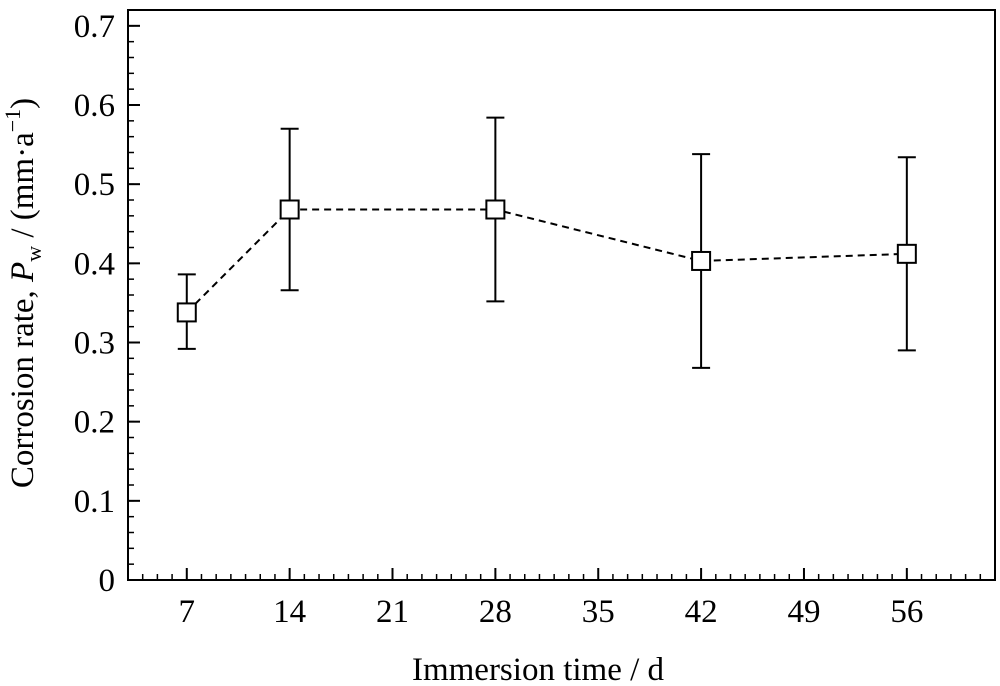  I want to click on y-tick-label: 0.7, so click(94, 27).